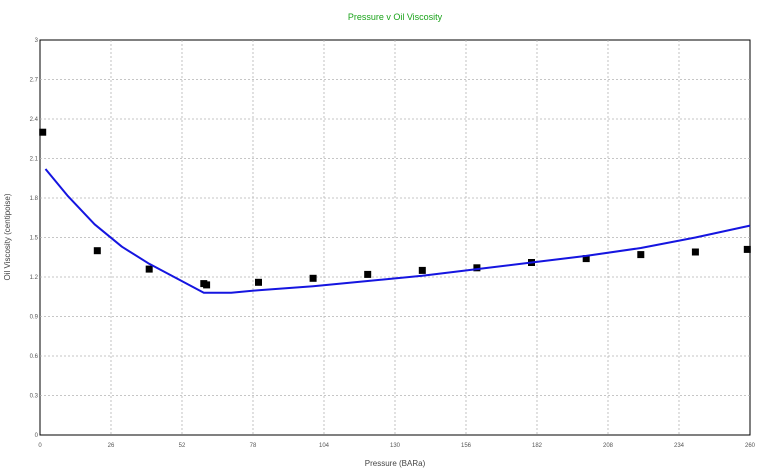 The width and height of the screenshot is (760, 470). What do you see at coordinates (537, 446) in the screenshot?
I see `x-tick-label: 182` at bounding box center [537, 446].